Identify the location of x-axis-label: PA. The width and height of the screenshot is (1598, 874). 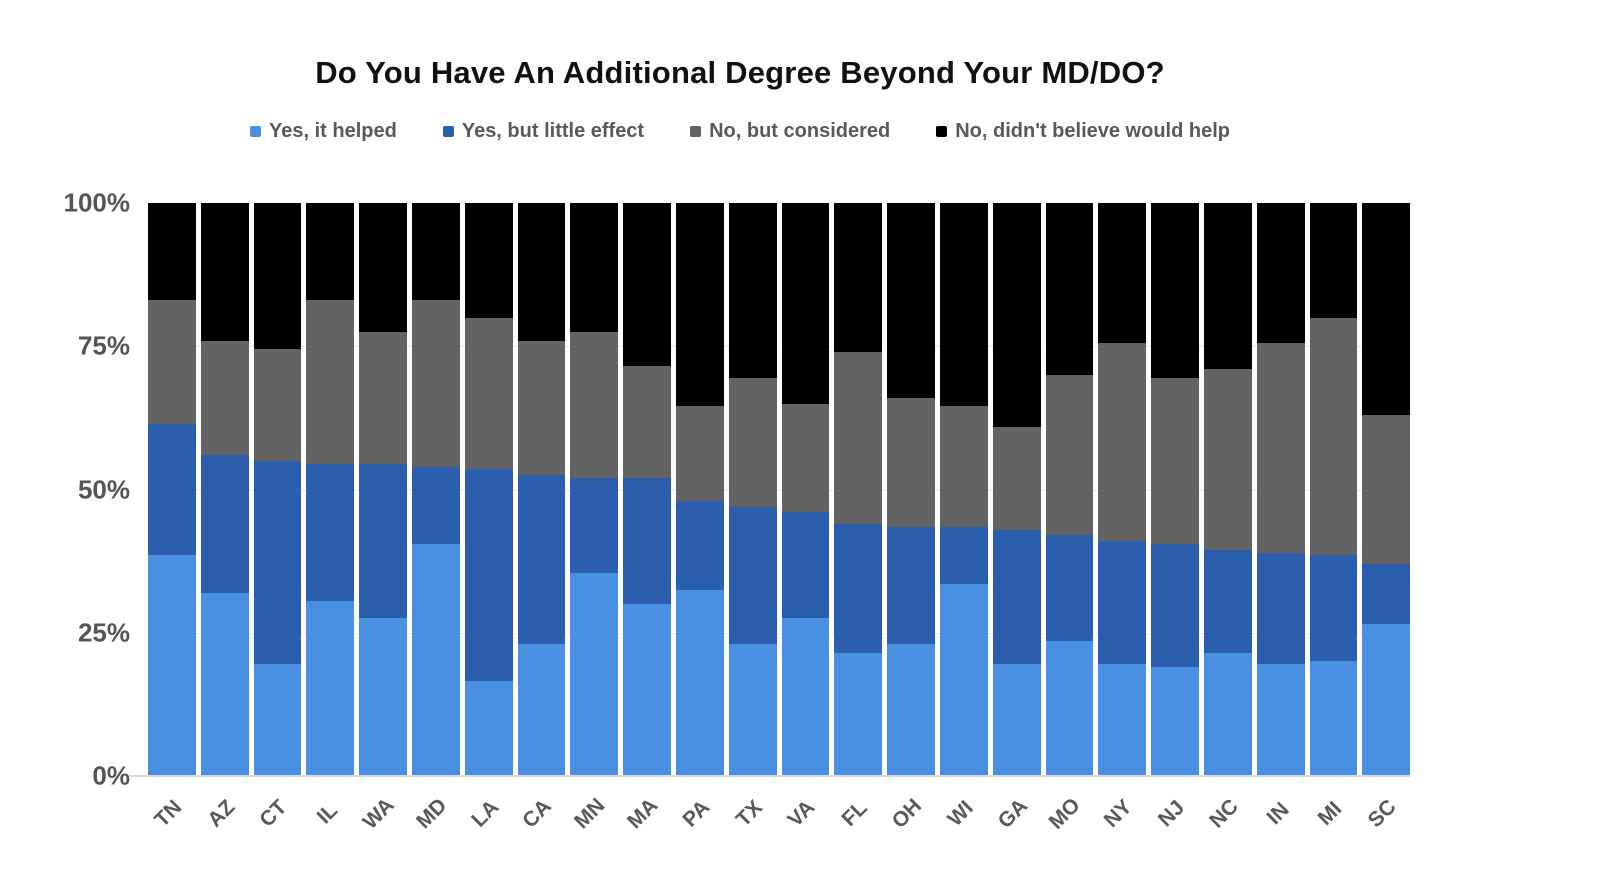
(696, 813).